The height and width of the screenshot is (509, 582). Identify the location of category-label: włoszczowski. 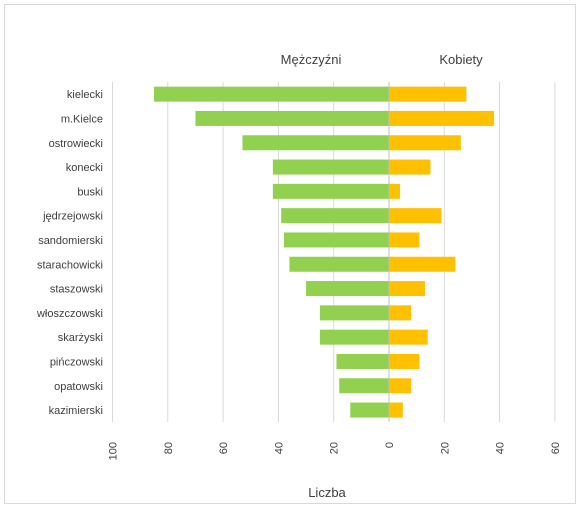
(69, 314).